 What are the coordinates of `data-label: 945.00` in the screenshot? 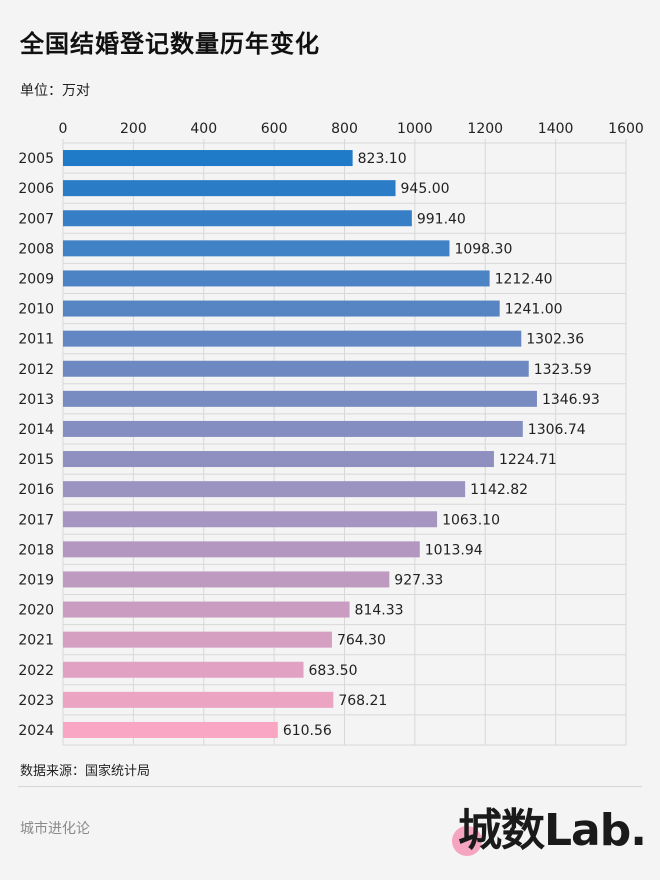 It's located at (425, 189).